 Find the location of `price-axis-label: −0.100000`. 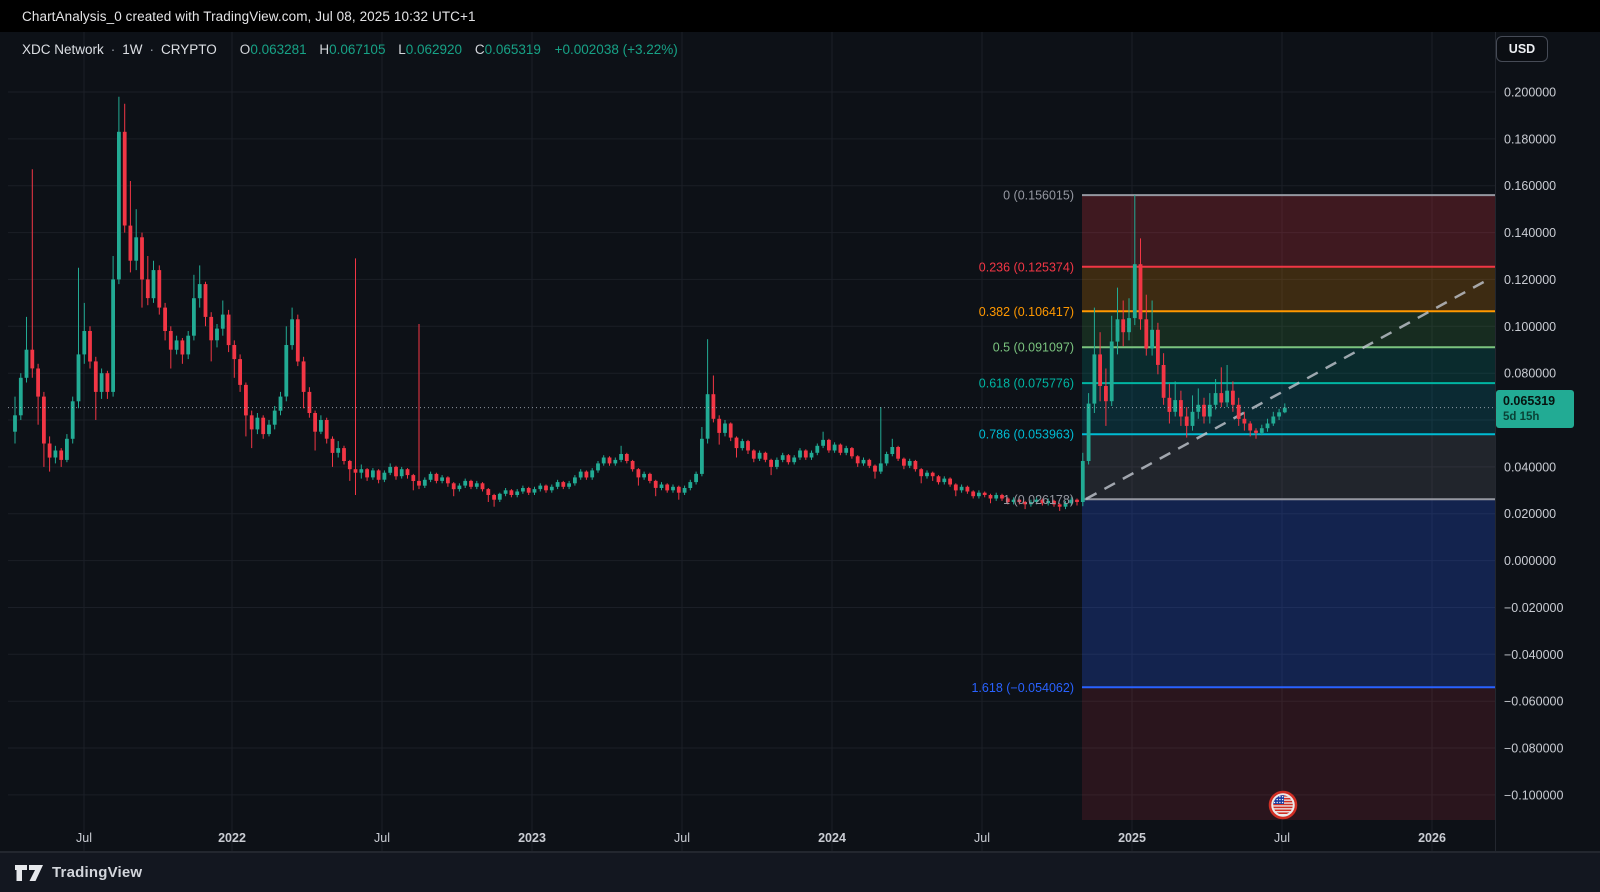

price-axis-label: −0.100000 is located at coordinates (1533, 795).